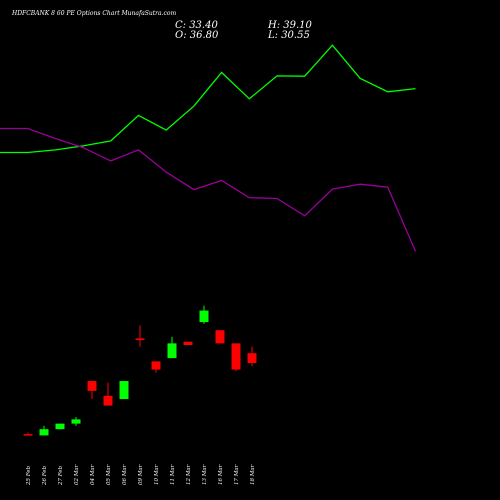 The height and width of the screenshot is (500, 500). What do you see at coordinates (237, 474) in the screenshot?
I see `x-tick-label: 17 Mar` at bounding box center [237, 474].